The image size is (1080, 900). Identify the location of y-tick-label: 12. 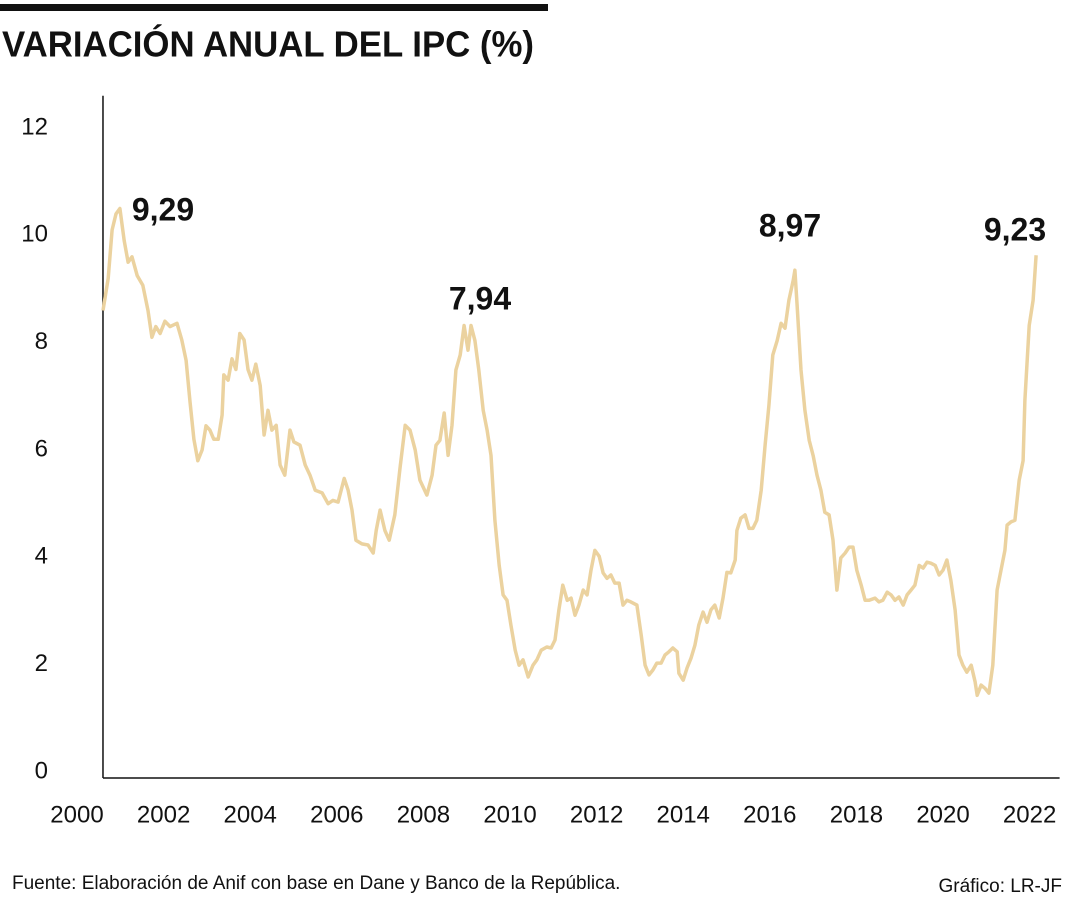
(34, 126).